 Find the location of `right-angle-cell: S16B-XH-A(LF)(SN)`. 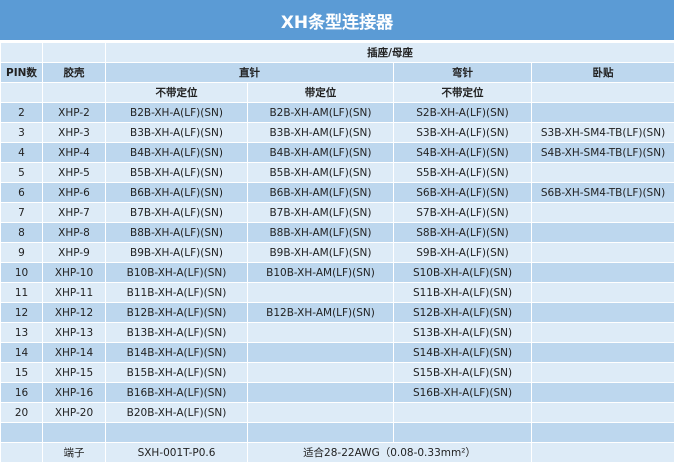

right-angle-cell: S16B-XH-A(LF)(SN) is located at coordinates (463, 393).